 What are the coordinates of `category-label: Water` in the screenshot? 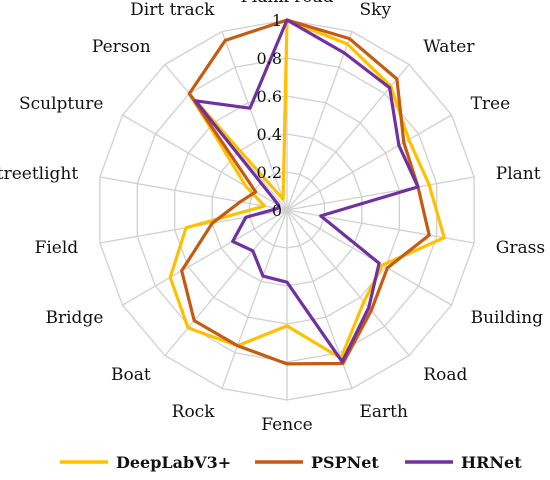 It's located at (449, 47).